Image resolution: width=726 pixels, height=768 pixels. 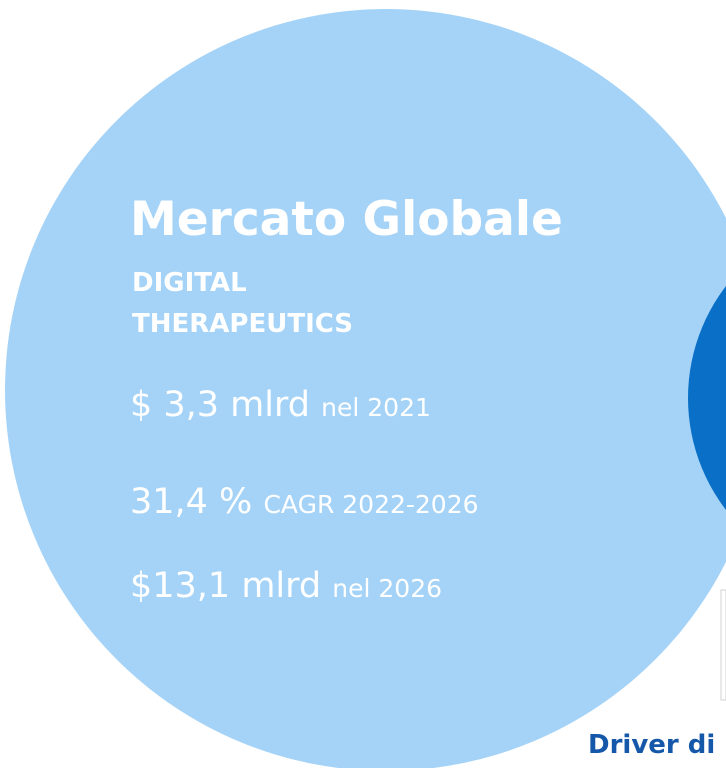 I want to click on stat-value: $ 3,3 mlrd, so click(x=220, y=405).